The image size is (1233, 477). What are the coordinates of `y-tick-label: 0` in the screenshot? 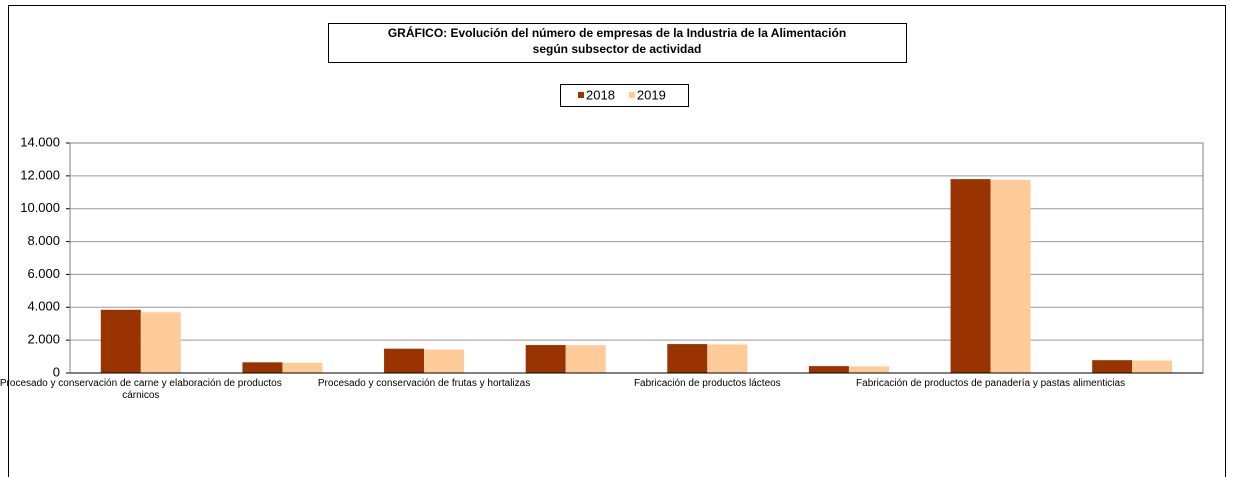 It's located at (56, 371).